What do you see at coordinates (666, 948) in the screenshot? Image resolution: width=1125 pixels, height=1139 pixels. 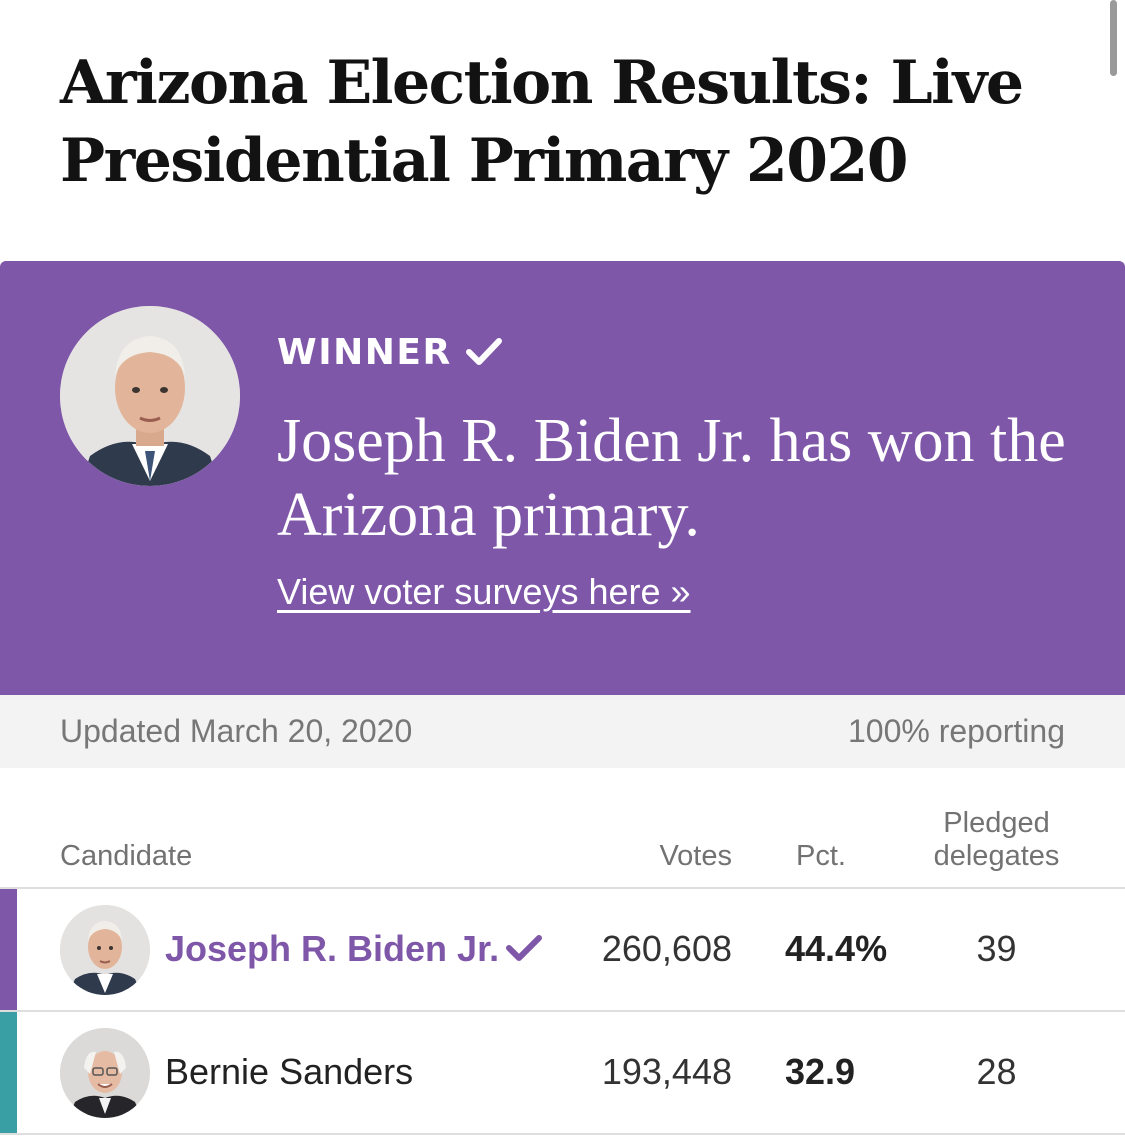 I see `candidate-votes: 260,608` at bounding box center [666, 948].